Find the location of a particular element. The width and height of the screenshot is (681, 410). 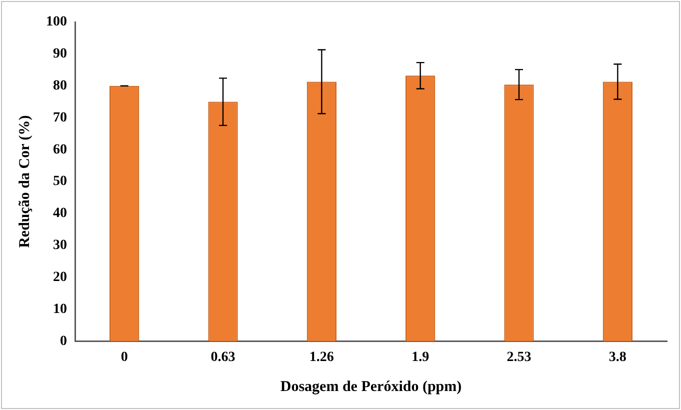

y-tick-label: 30 is located at coordinates (60, 246).